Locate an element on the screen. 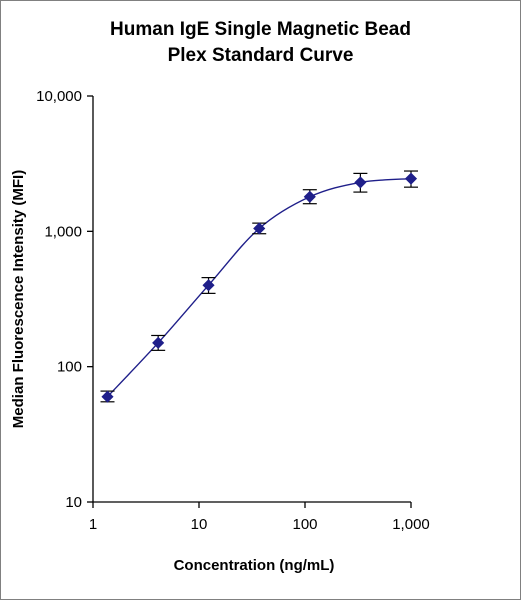 The width and height of the screenshot is (521, 600). chart-title-line-1: Human IgE Single Magnetic Bead is located at coordinates (260, 29).